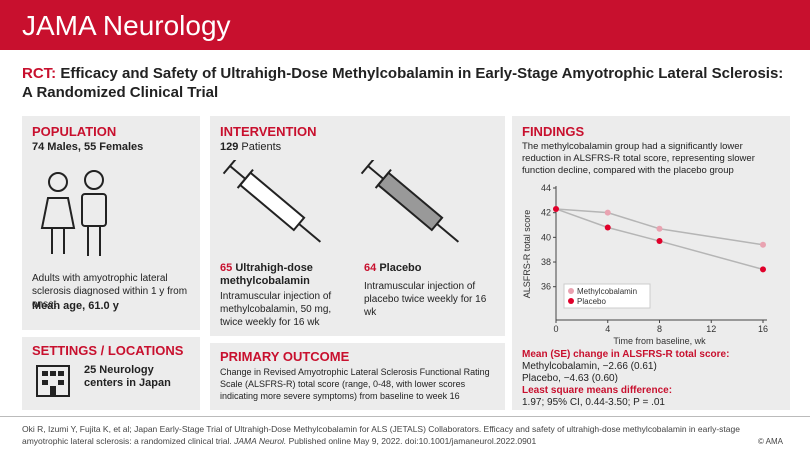  What do you see at coordinates (229, 147) in the screenshot?
I see `patient-count: 129` at bounding box center [229, 147].